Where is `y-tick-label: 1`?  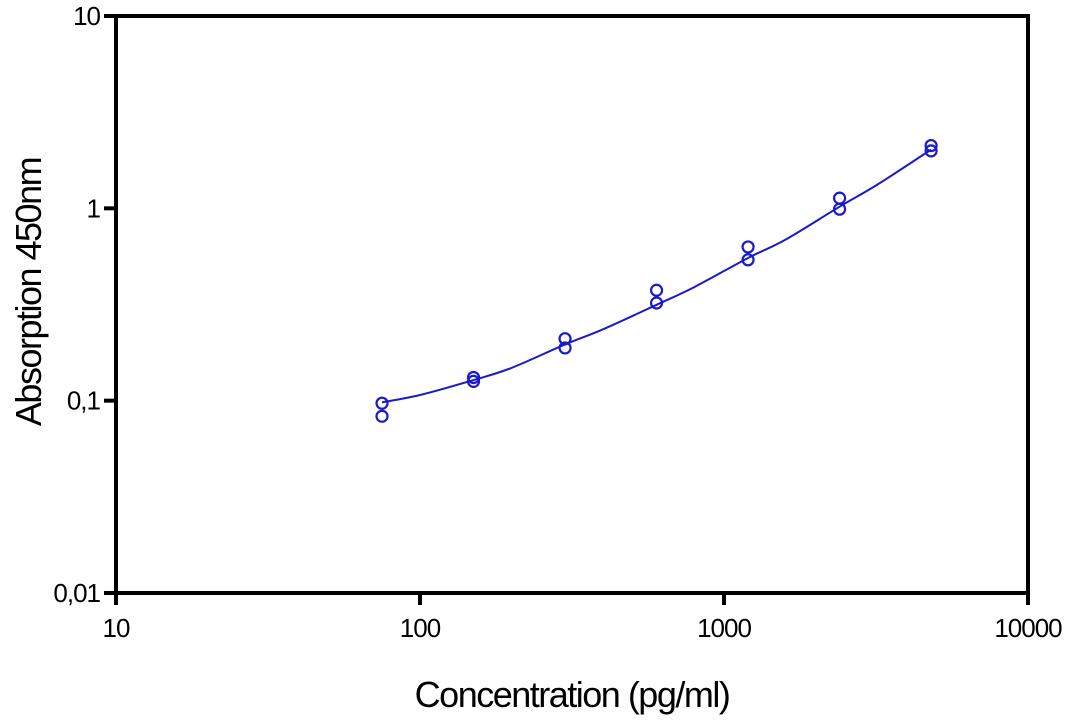 y-tick-label: 1 is located at coordinates (94, 208).